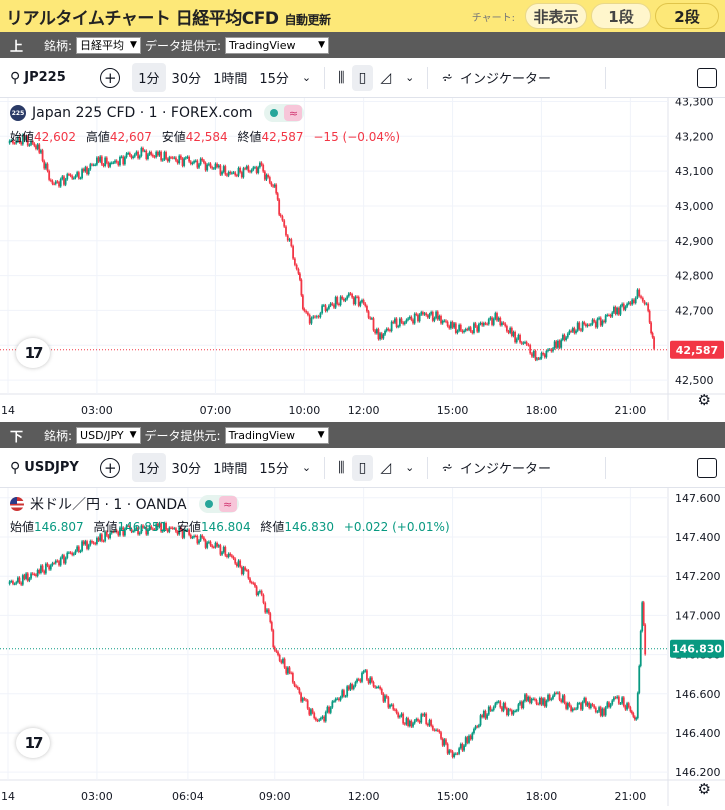 The width and height of the screenshot is (725, 810). Describe the element at coordinates (45, 77) in the screenshot. I see `symbol-search: JP225` at that location.